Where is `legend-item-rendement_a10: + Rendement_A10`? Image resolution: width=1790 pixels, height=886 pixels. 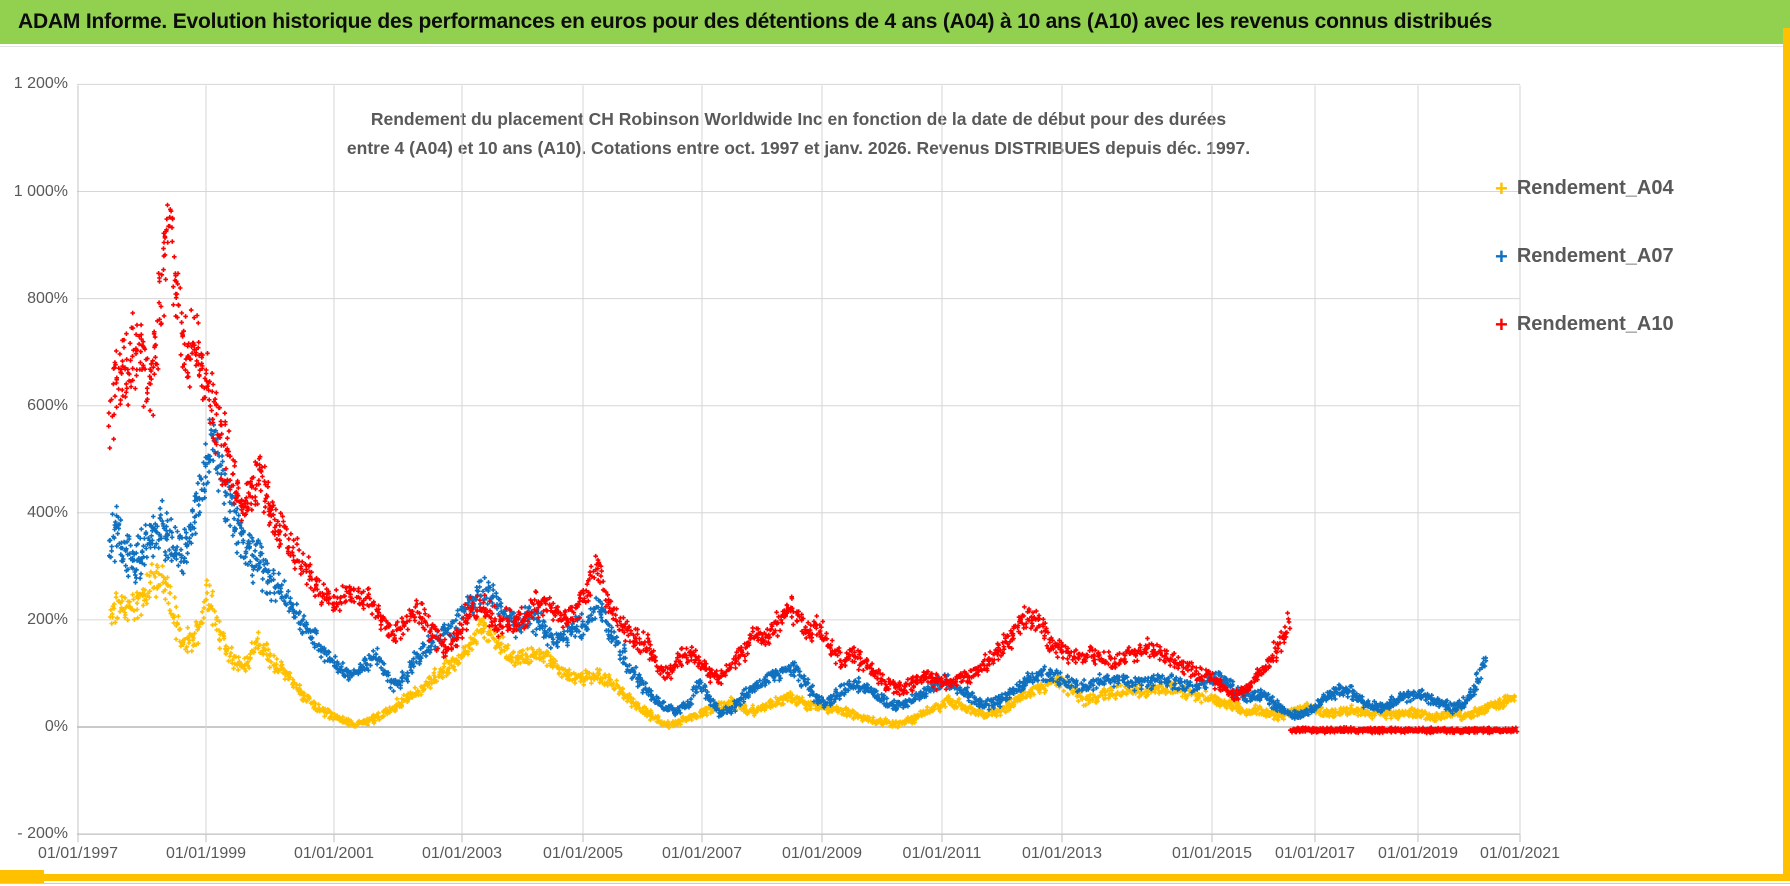 legend-item-rendement_a10: + Rendement_A10 is located at coordinates (1584, 324).